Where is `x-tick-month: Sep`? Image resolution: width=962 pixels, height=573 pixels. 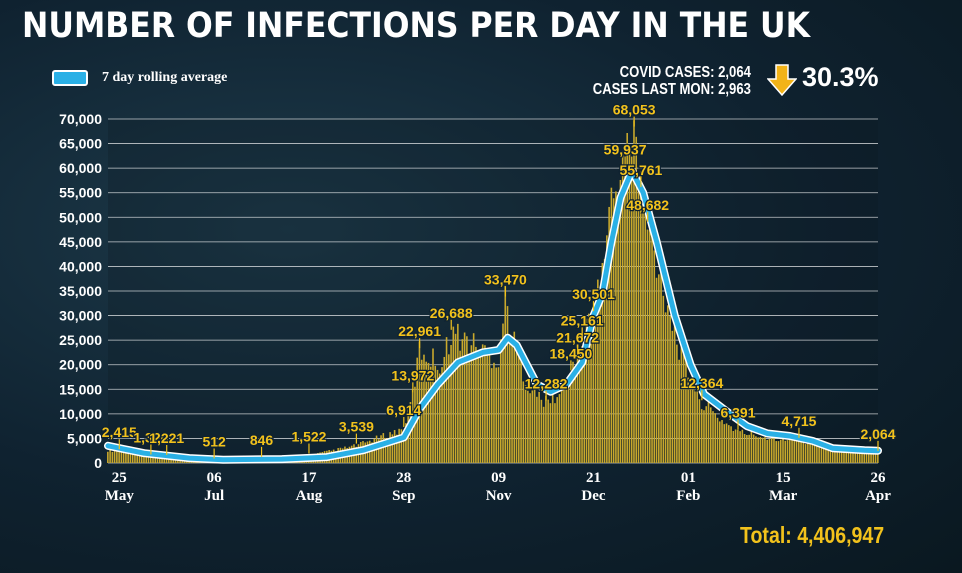 x-tick-month: Sep is located at coordinates (403, 496).